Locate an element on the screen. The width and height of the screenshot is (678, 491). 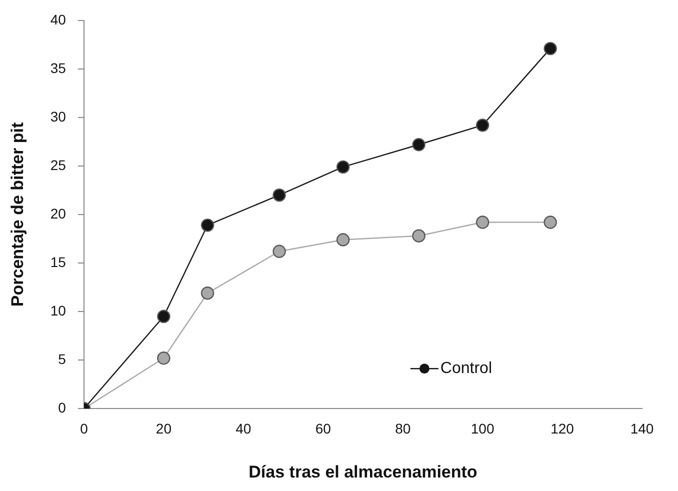
legend-label: Control is located at coordinates (466, 369).